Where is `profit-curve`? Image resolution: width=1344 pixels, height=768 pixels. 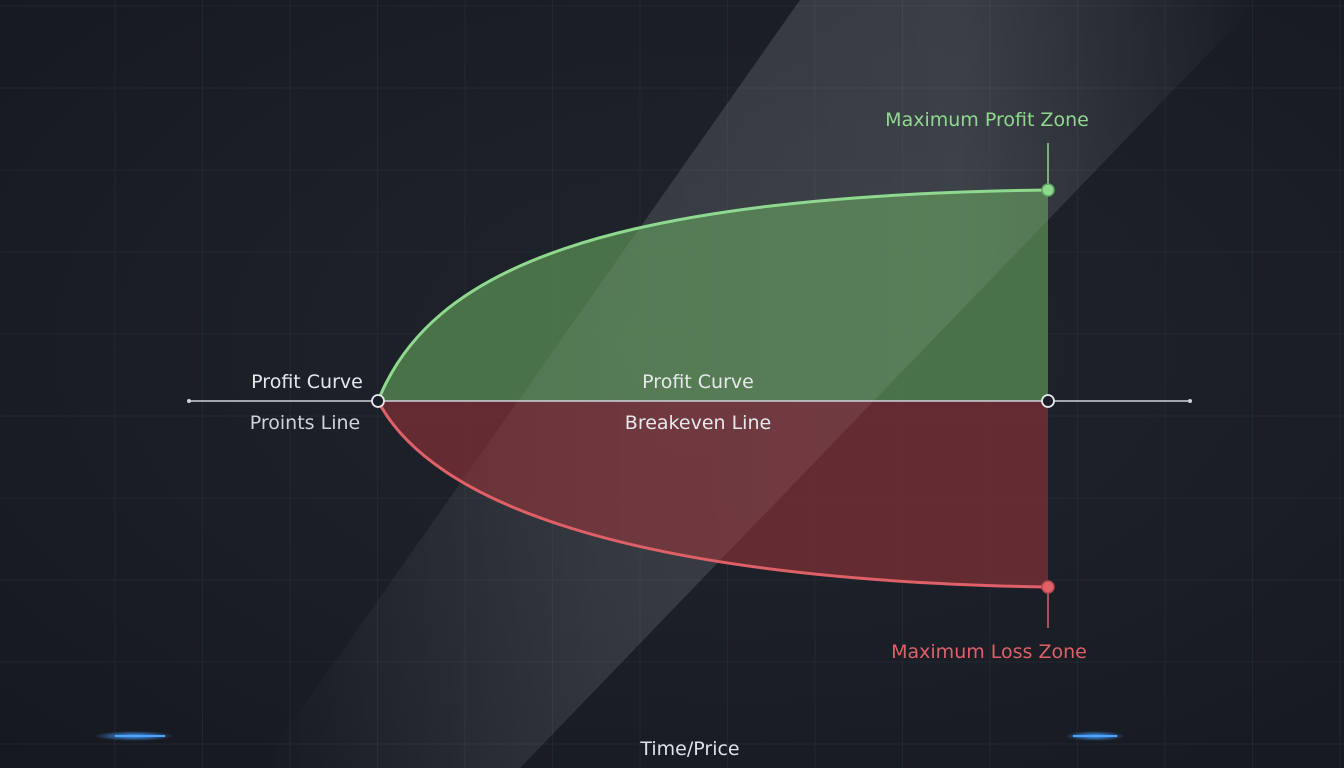
profit-curve is located at coordinates (712, 295).